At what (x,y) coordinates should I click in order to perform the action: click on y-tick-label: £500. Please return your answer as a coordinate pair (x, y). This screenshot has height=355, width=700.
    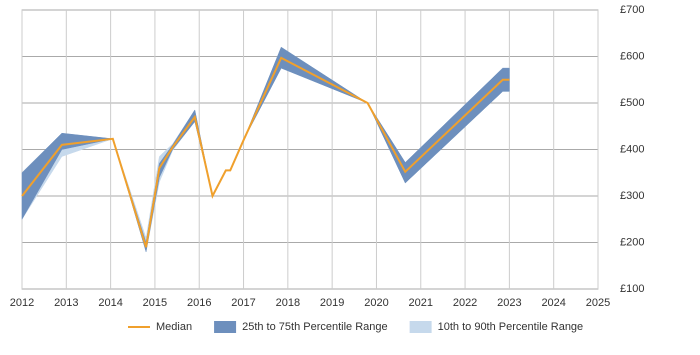
    Looking at the image, I should click on (632, 103).